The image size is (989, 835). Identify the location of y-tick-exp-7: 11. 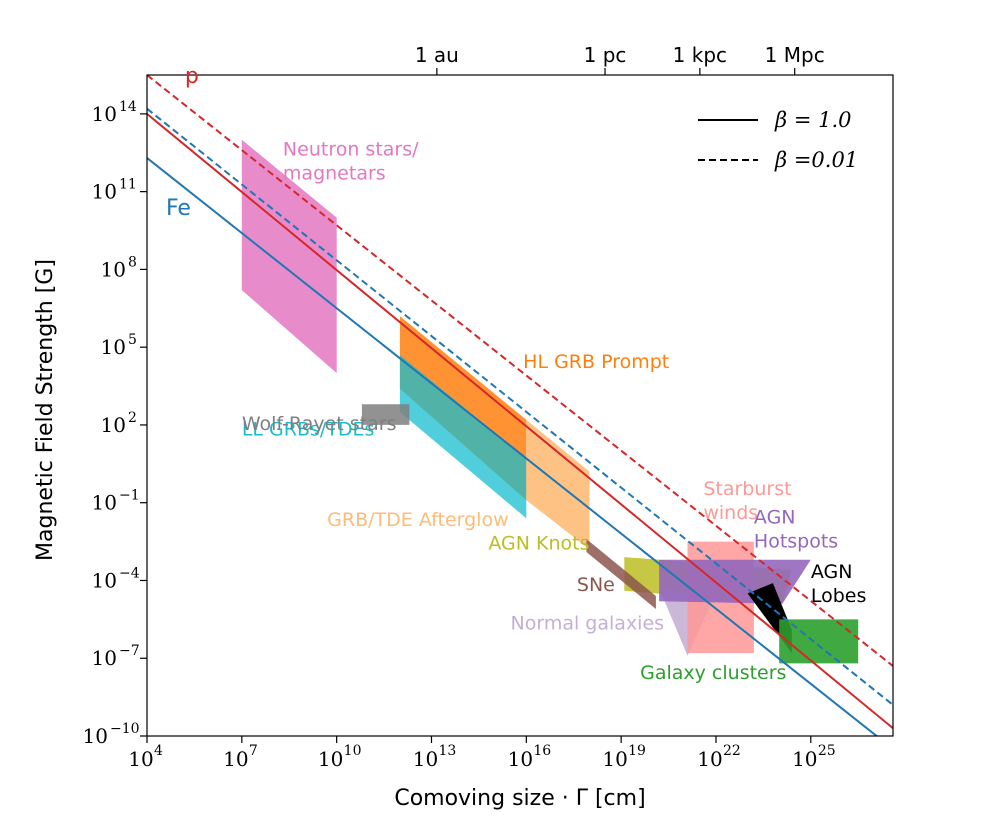
(128, 185).